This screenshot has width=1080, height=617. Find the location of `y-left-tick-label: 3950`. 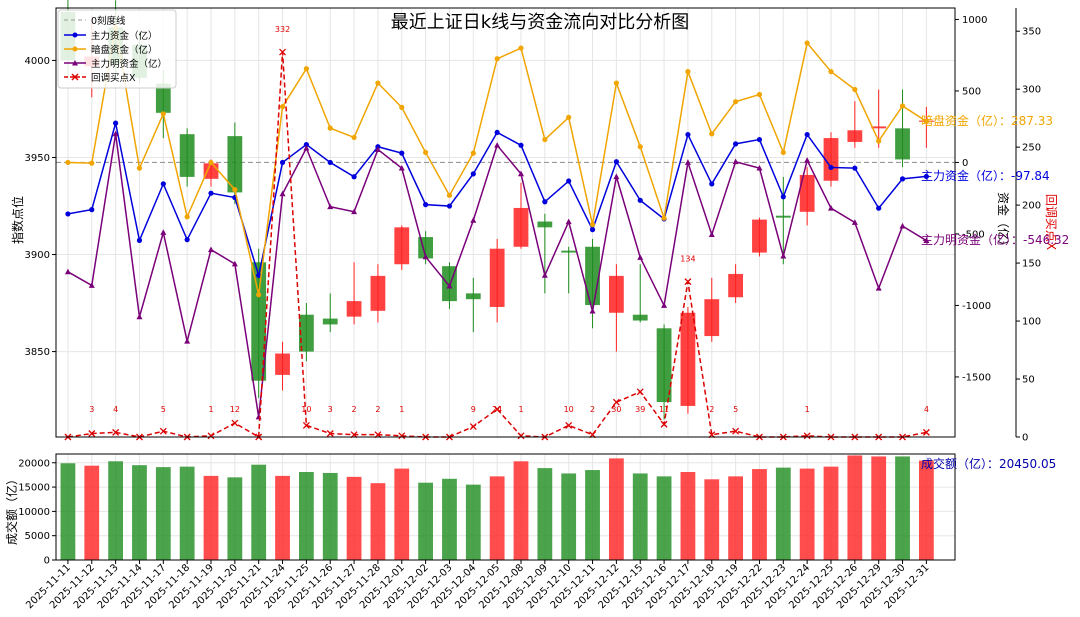

y-left-tick-label: 3950 is located at coordinates (37, 158).